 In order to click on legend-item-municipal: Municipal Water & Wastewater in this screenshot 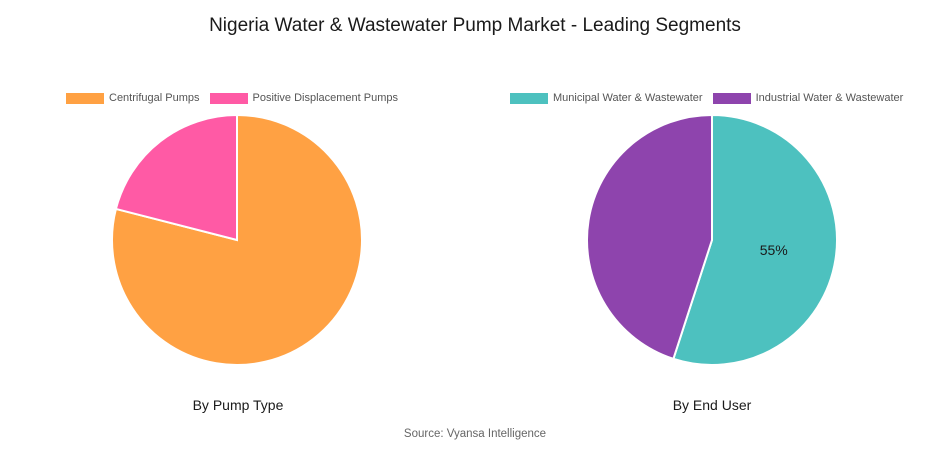, I will do `click(606, 98)`.